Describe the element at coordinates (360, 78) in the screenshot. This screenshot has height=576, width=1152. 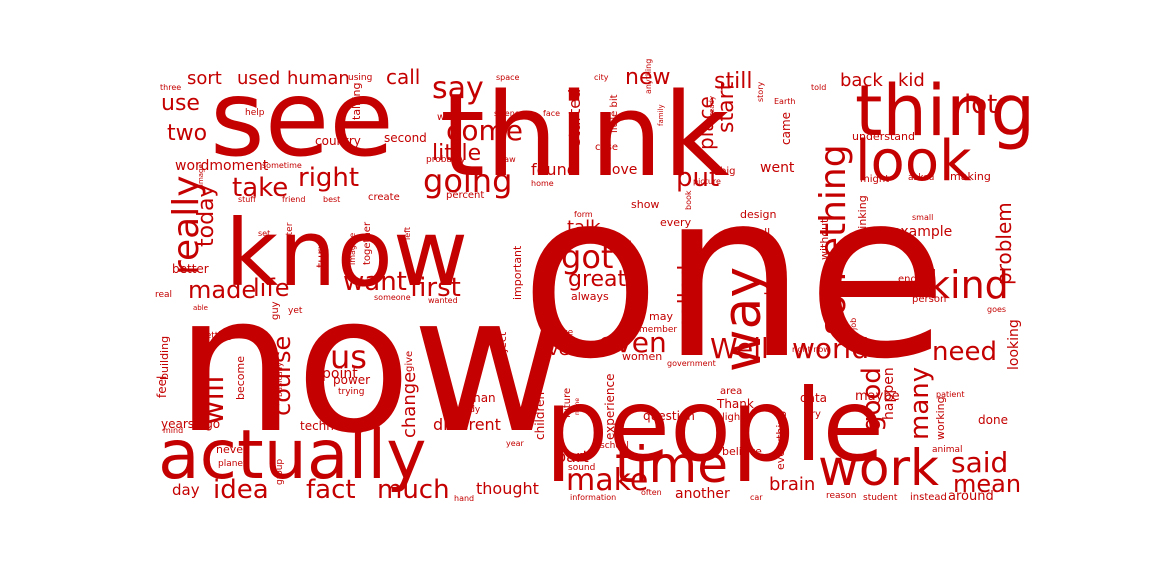
I see `cloud-word-using: using` at that location.